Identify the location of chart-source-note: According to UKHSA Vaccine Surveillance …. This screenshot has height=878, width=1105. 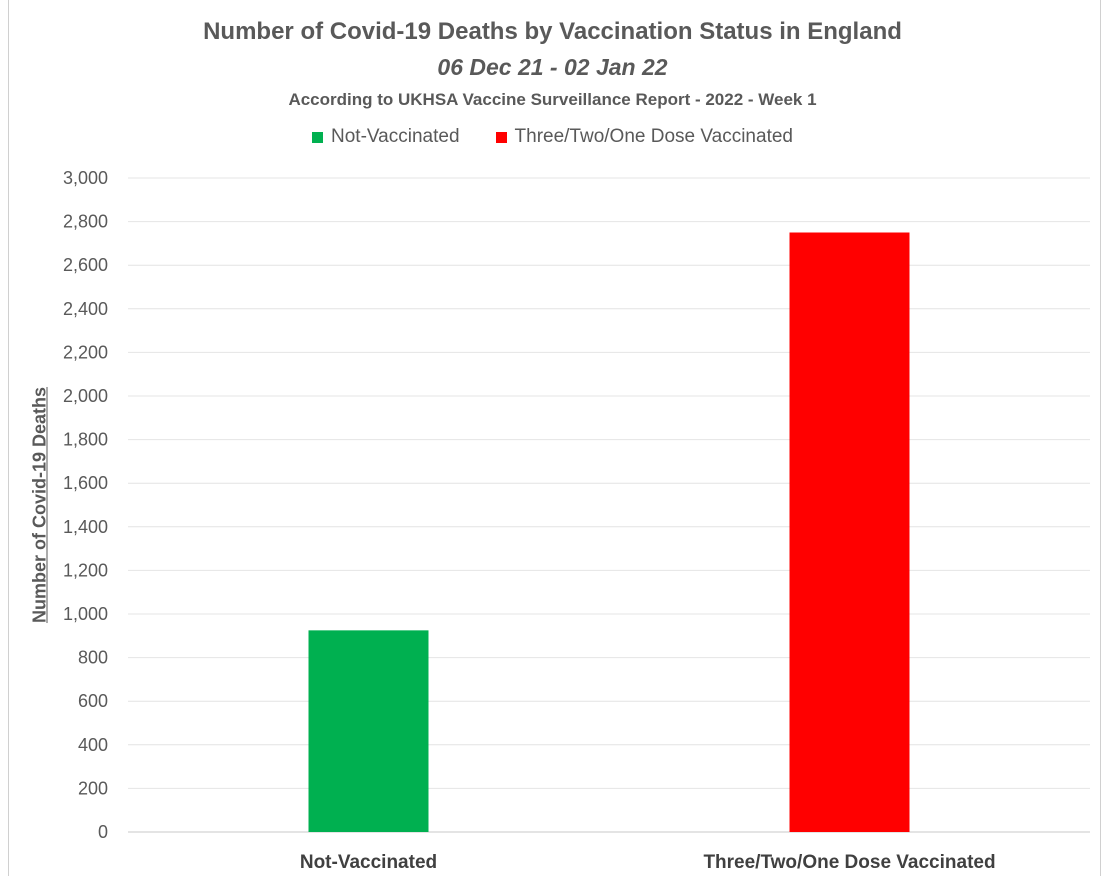
(552, 99).